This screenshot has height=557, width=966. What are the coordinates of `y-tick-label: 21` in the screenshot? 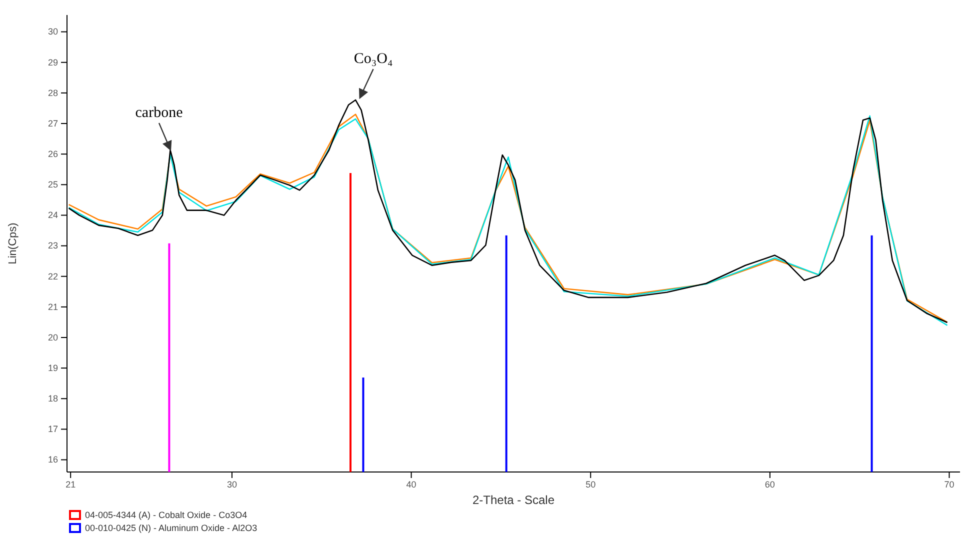 It's located at (53, 307).